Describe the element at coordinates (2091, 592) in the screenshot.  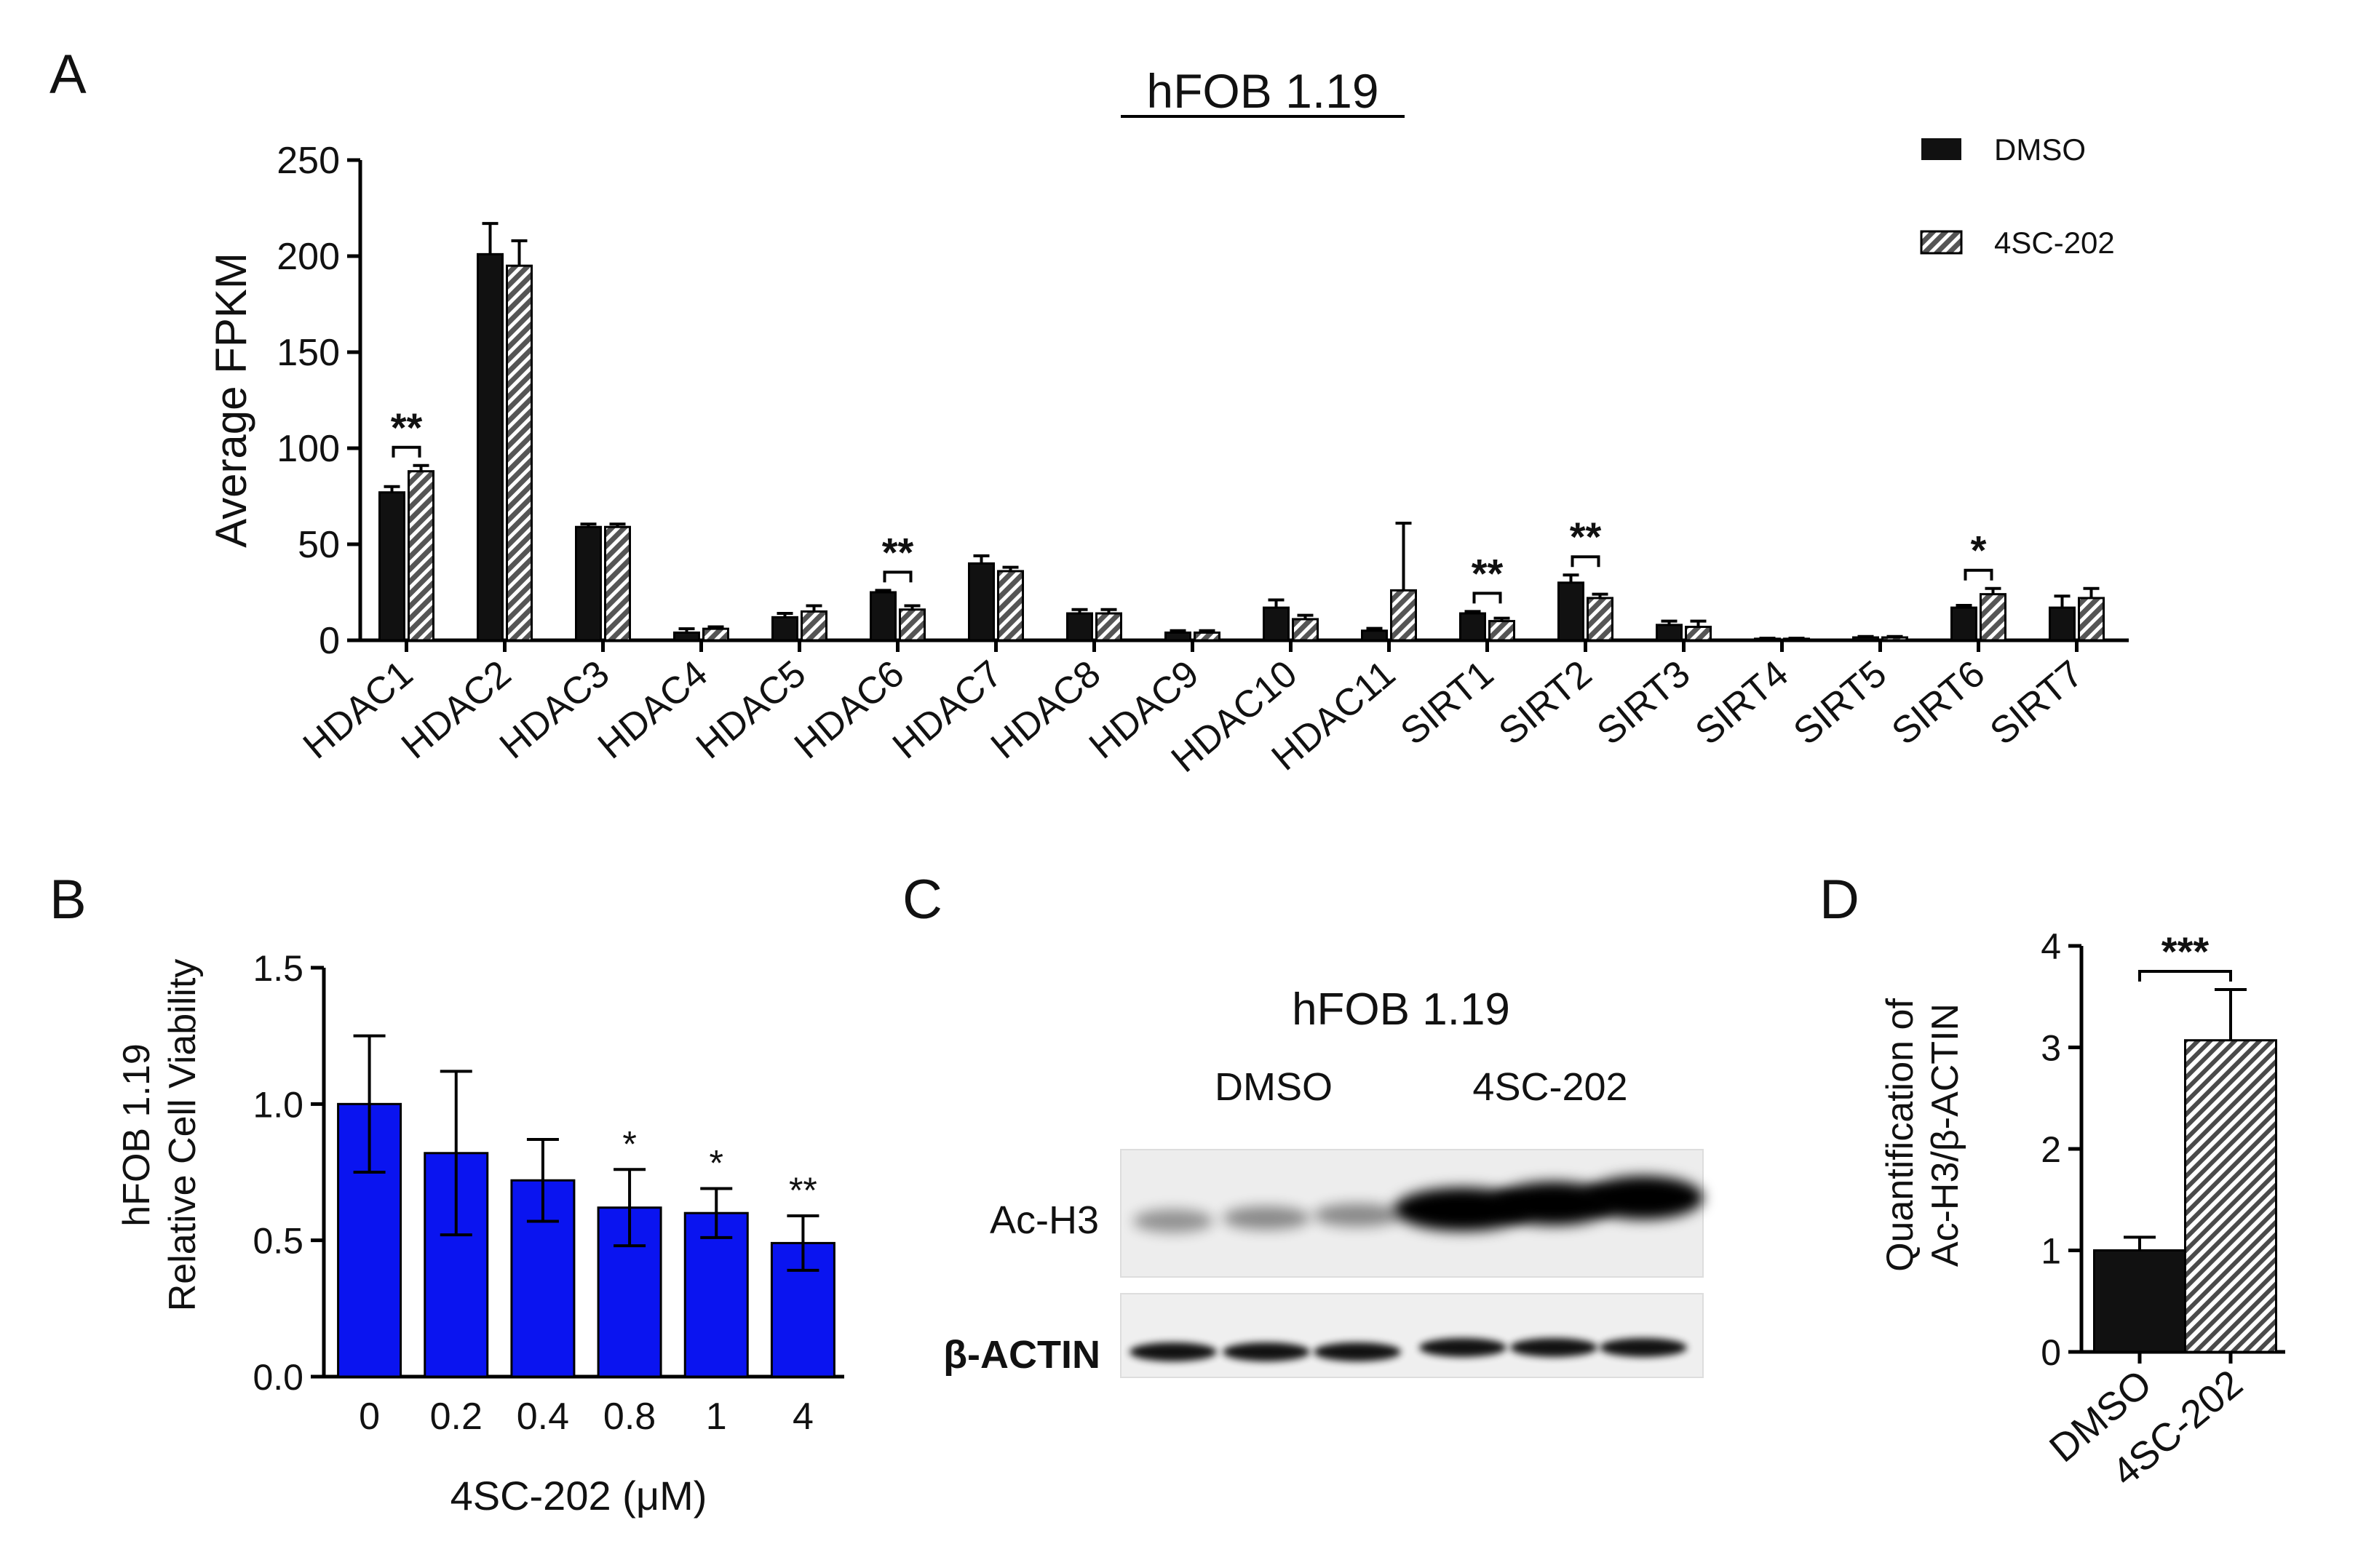
I see `errorbar-4sc-202-sirt7` at that location.